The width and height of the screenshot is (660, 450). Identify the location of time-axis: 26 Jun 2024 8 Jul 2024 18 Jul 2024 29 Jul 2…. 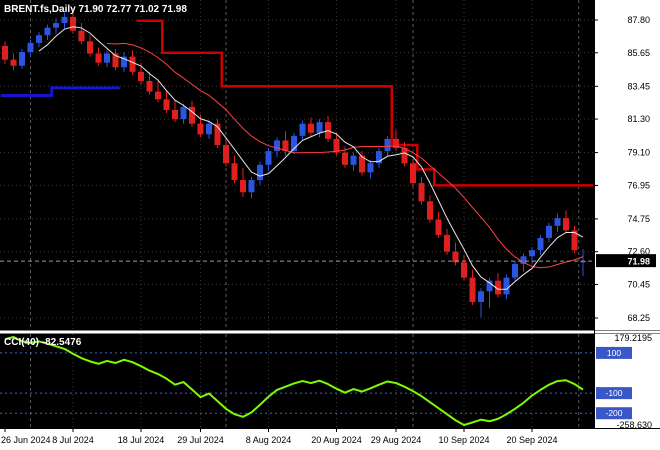
(330, 436).